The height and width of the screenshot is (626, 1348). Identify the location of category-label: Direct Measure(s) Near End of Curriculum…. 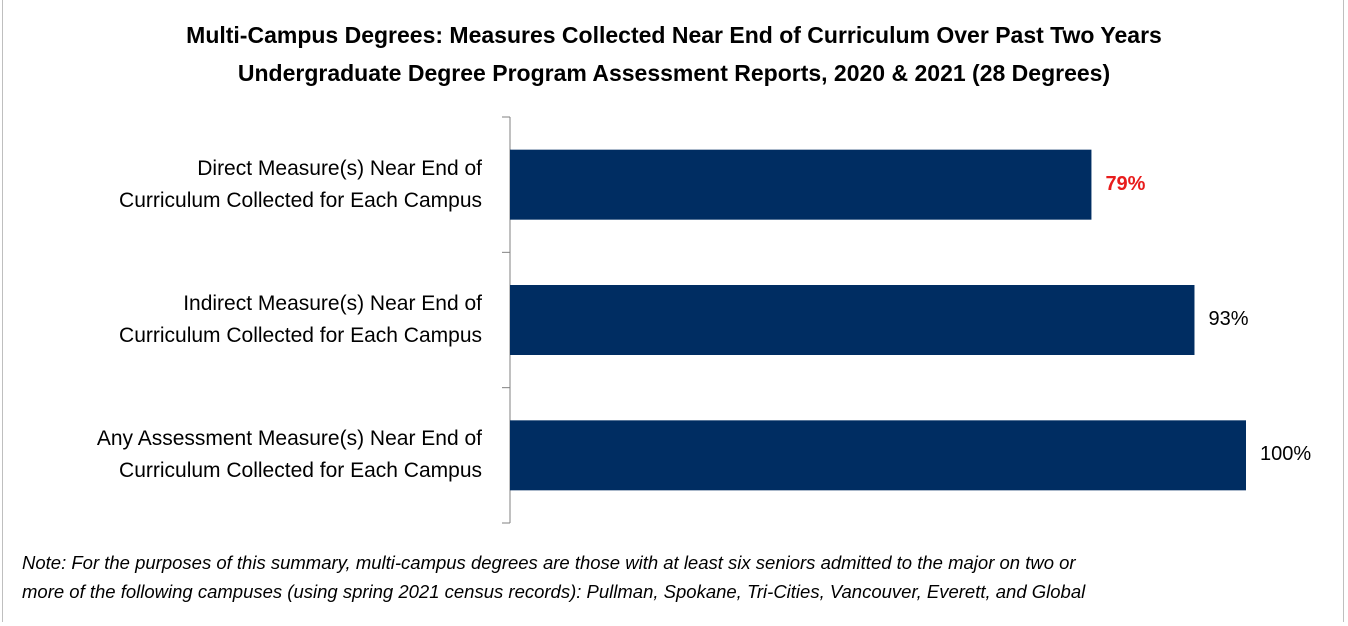
(300, 184).